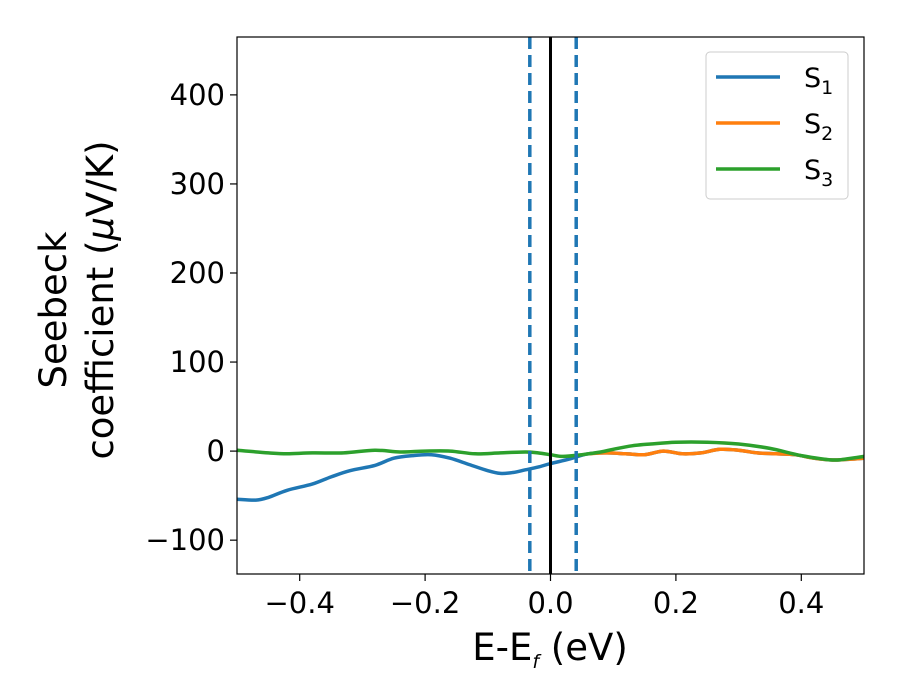 This screenshot has width=900, height=700. Describe the element at coordinates (197, 273) in the screenshot. I see `y-tick-label: 200` at that location.